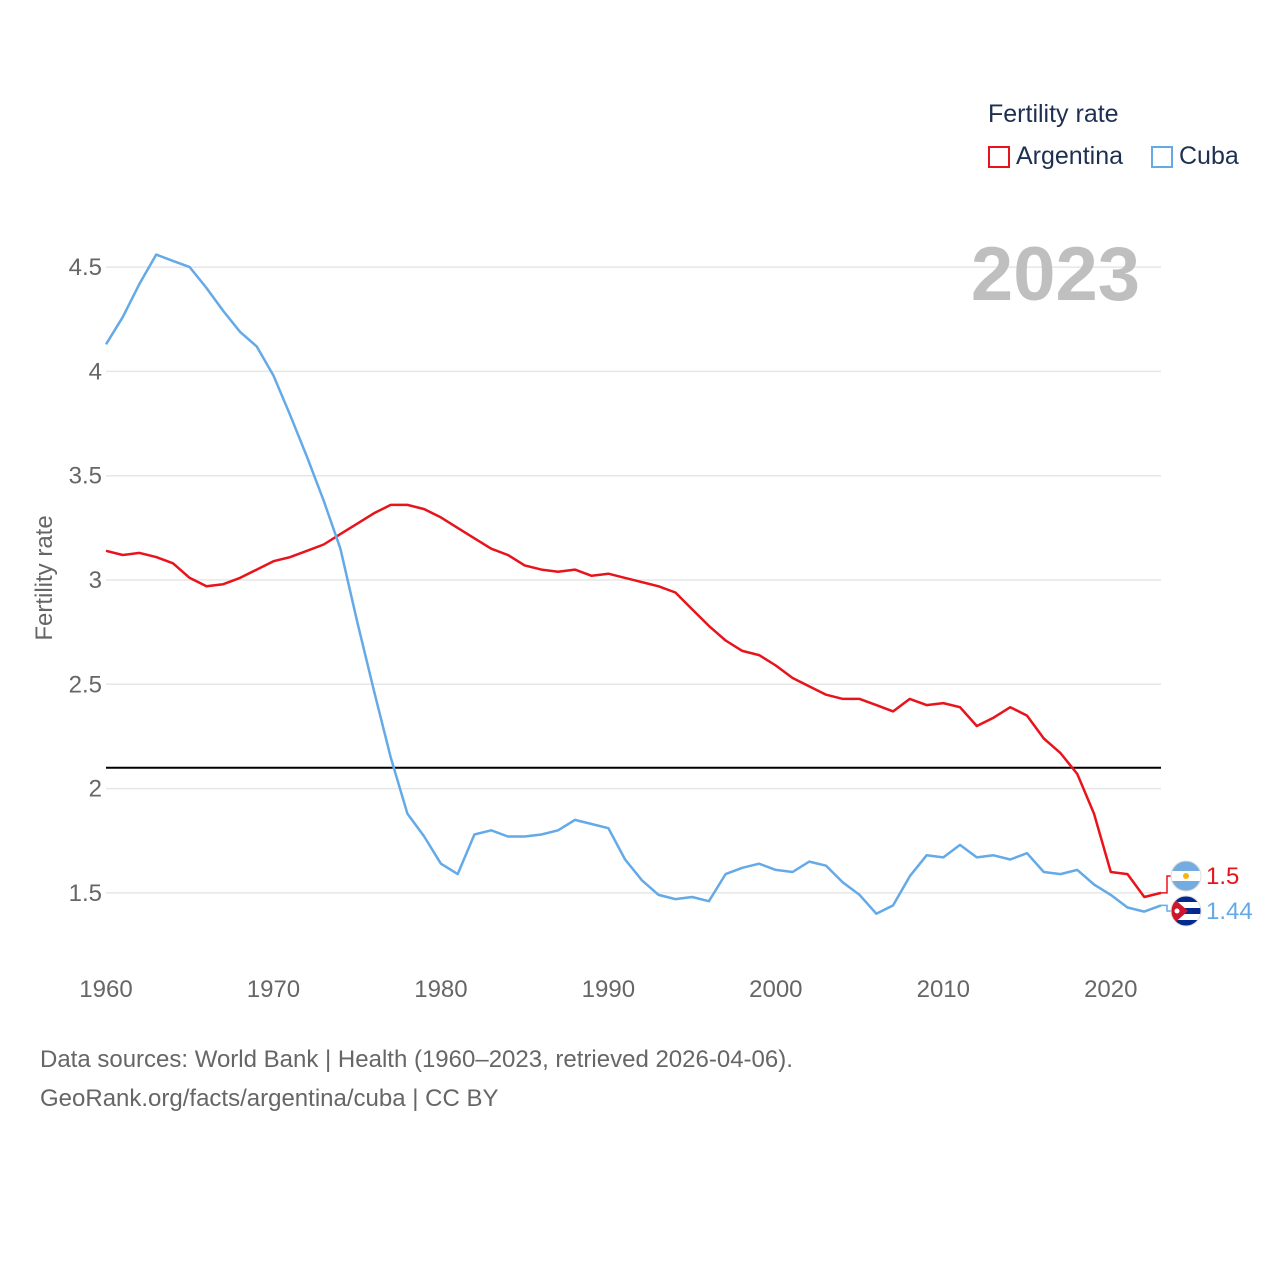 The image size is (1280, 1280). I want to click on y-axis-ticks: 1.5 2 2.5 3 3.5 4 4.5, so click(85, 580).